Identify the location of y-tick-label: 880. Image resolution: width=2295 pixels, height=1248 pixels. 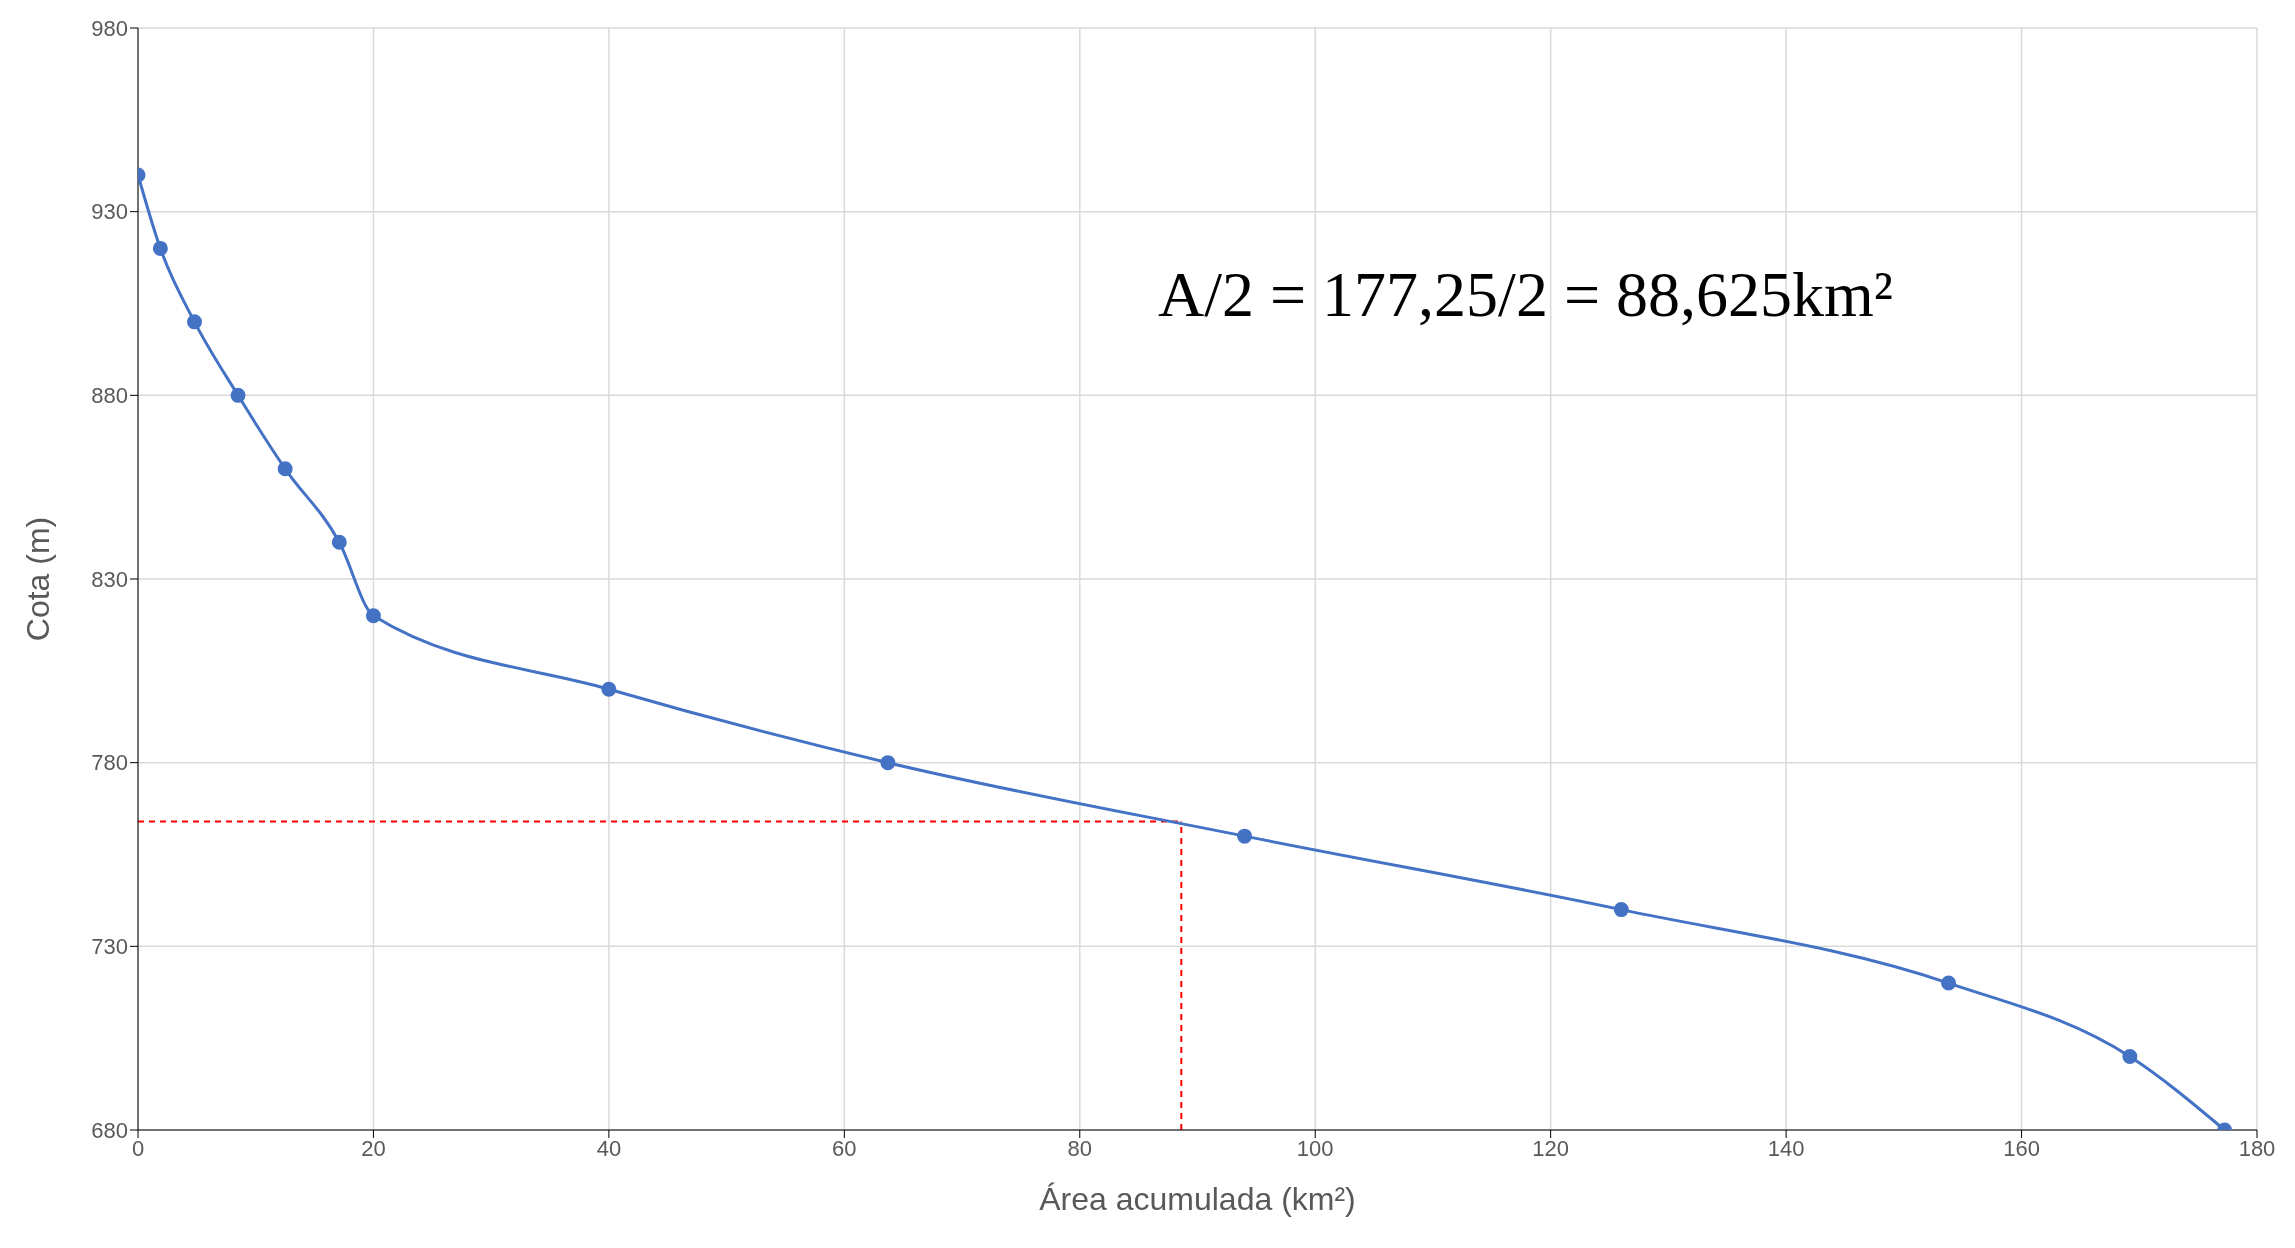
(109, 396).